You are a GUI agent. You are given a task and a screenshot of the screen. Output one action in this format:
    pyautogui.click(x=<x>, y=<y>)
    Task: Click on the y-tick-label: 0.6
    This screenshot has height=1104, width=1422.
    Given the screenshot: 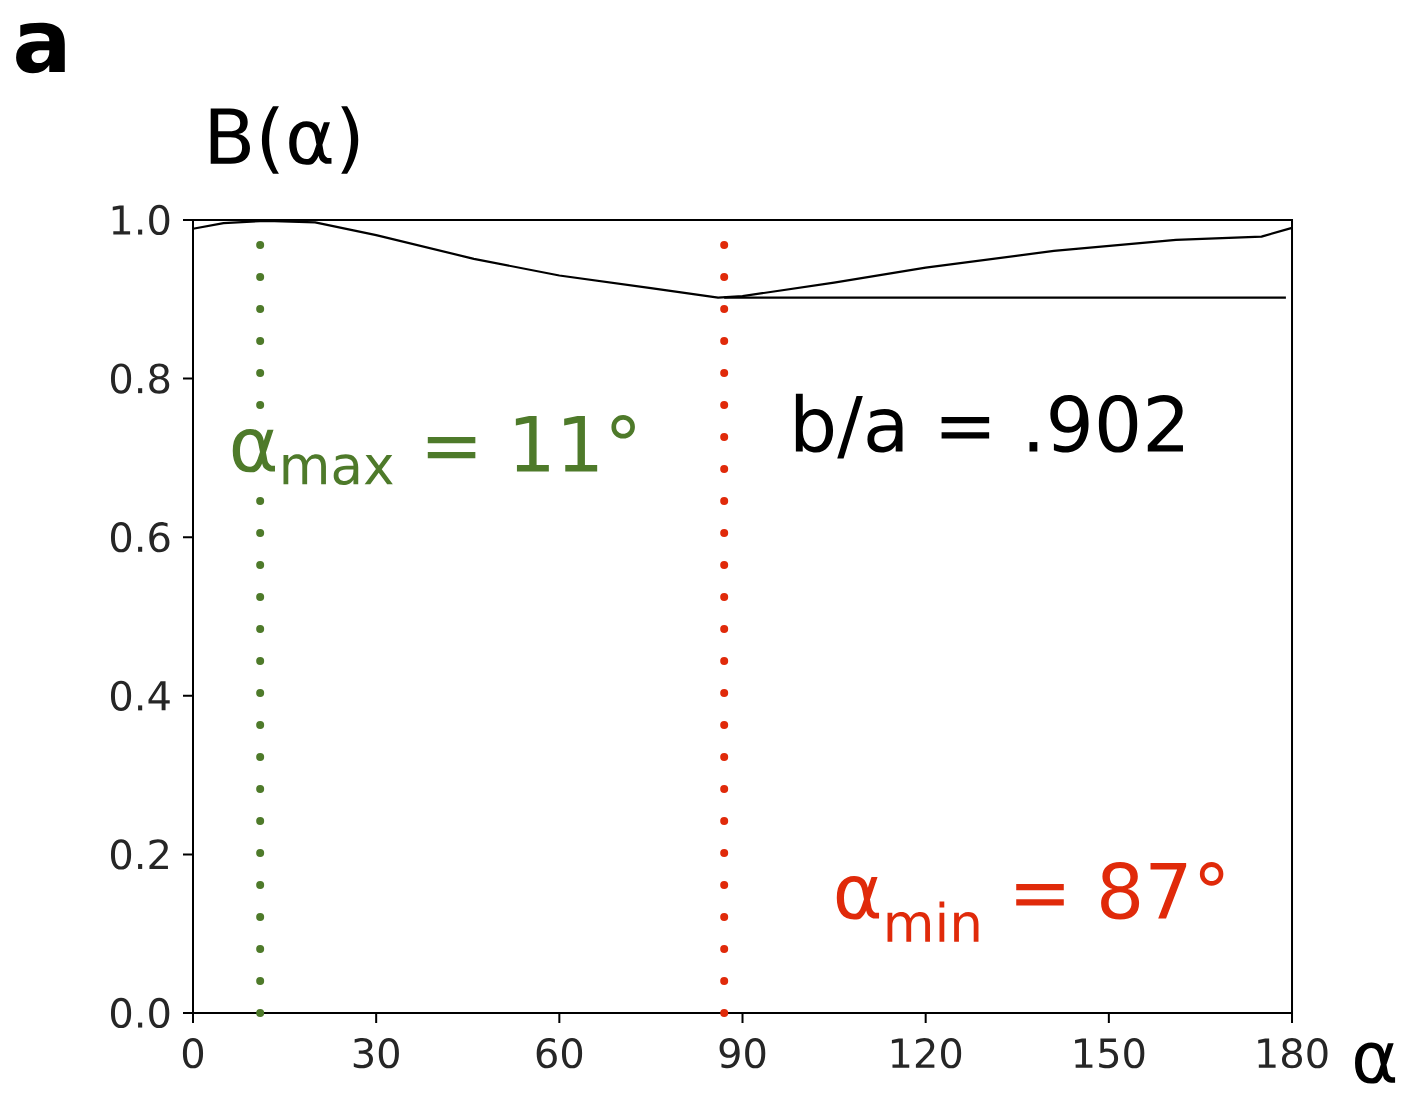 What is the action you would take?
    pyautogui.click(x=140, y=537)
    